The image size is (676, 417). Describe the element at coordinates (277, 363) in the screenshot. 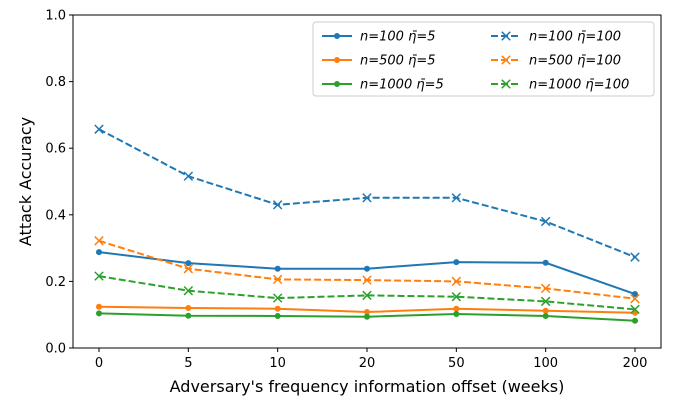

I see `x-tick-label: 10` at that location.